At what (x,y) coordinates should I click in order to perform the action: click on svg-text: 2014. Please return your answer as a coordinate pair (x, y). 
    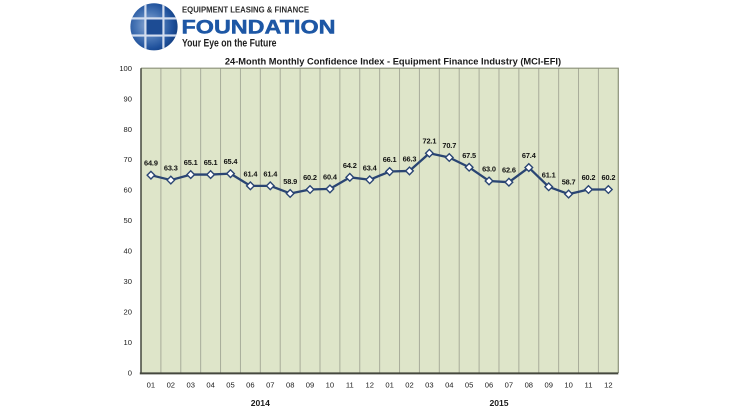
    Looking at the image, I should click on (260, 403).